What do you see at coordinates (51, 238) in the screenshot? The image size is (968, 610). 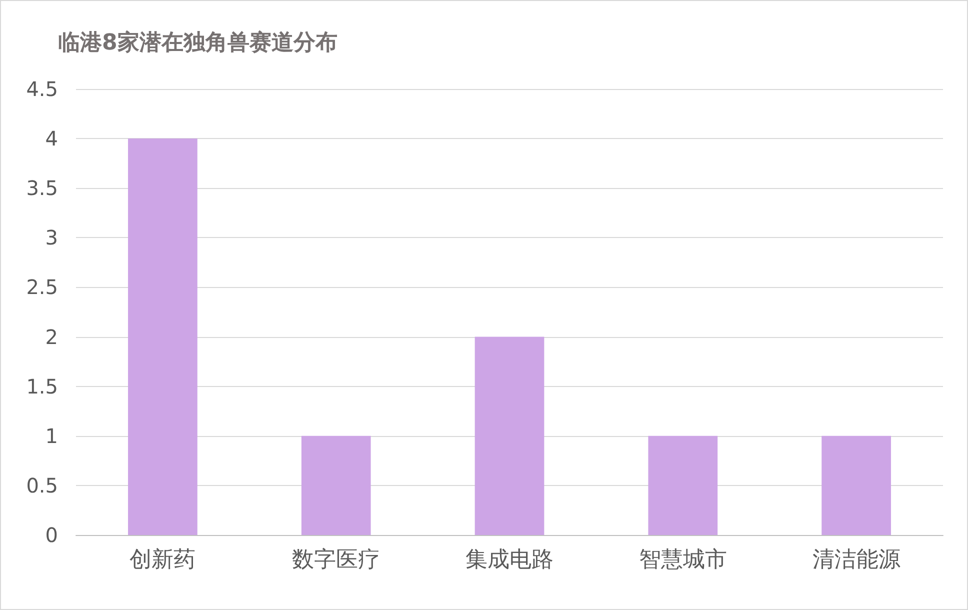 I see `y-tick-label: 3` at bounding box center [51, 238].